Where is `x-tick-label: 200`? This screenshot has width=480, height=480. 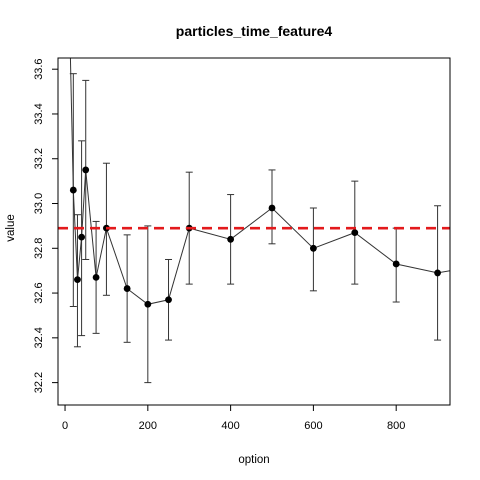
x-tick-label: 200 is located at coordinates (148, 426).